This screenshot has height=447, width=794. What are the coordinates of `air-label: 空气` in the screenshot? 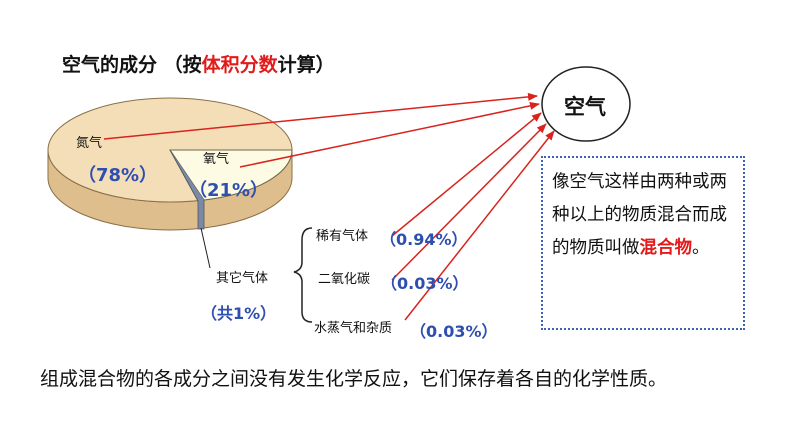 It's located at (585, 107).